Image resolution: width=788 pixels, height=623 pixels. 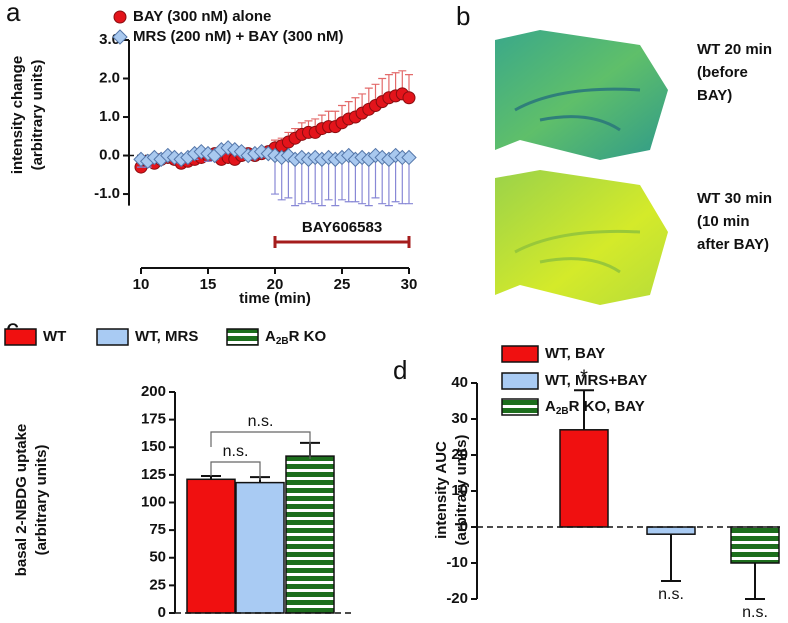 I want to click on y-tick-label: -1.0, so click(x=107, y=193).